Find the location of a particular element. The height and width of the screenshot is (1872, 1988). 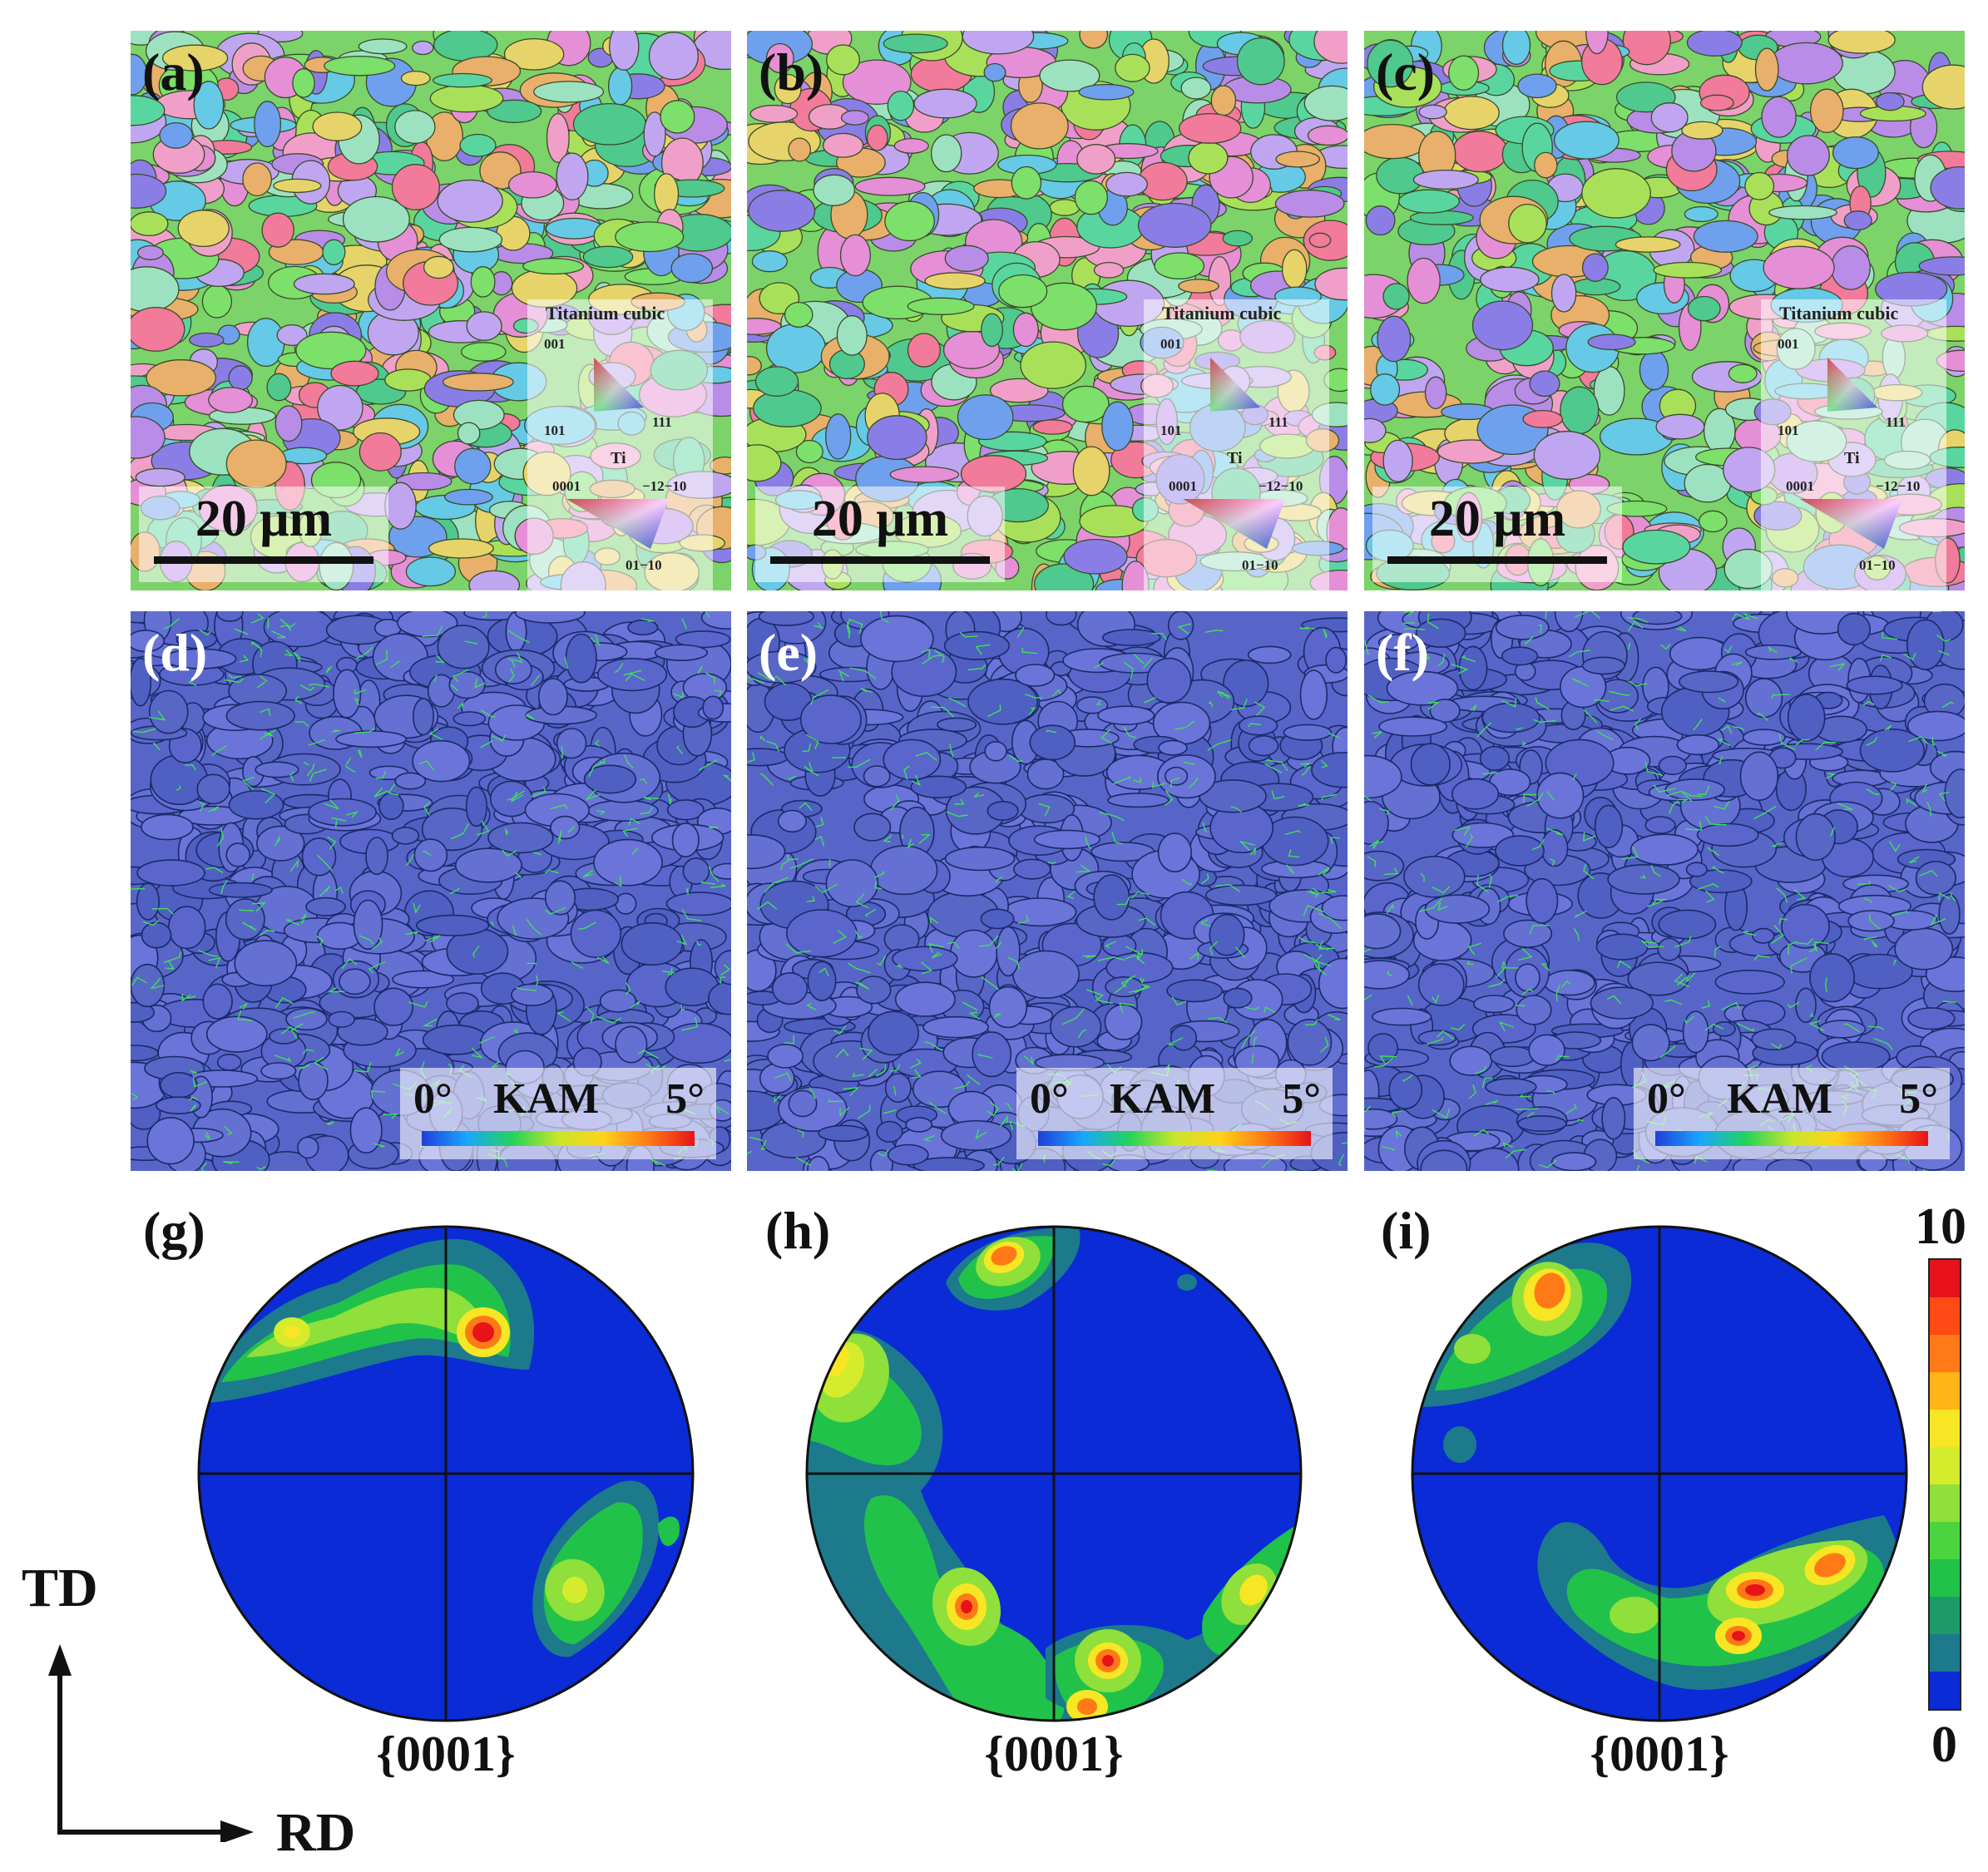

sample-axes-arrows is located at coordinates (151, 1743).